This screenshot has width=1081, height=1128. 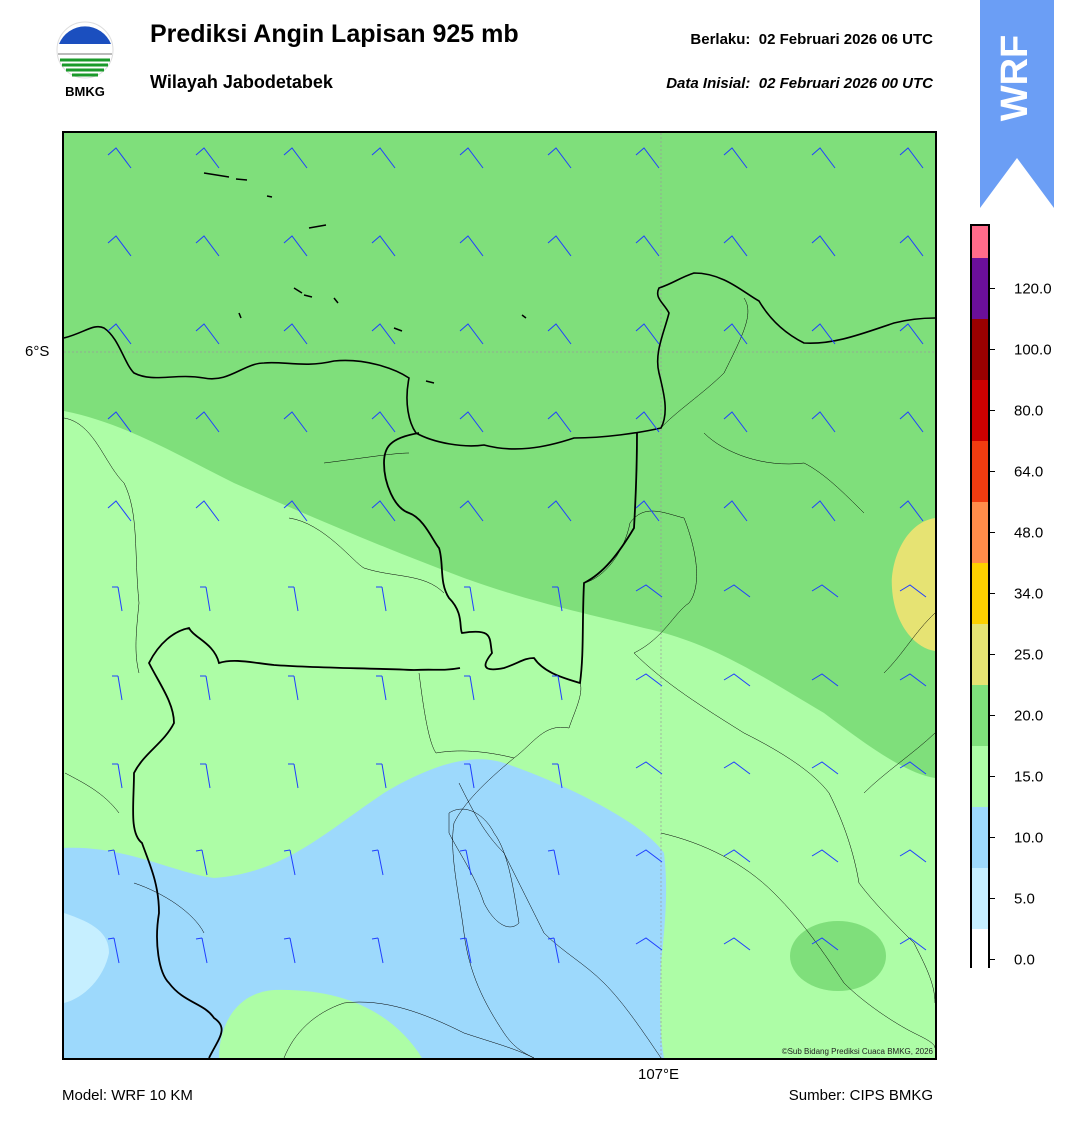 What do you see at coordinates (1028, 777) in the screenshot?
I see `legend-tick-label: 15.0` at bounding box center [1028, 777].